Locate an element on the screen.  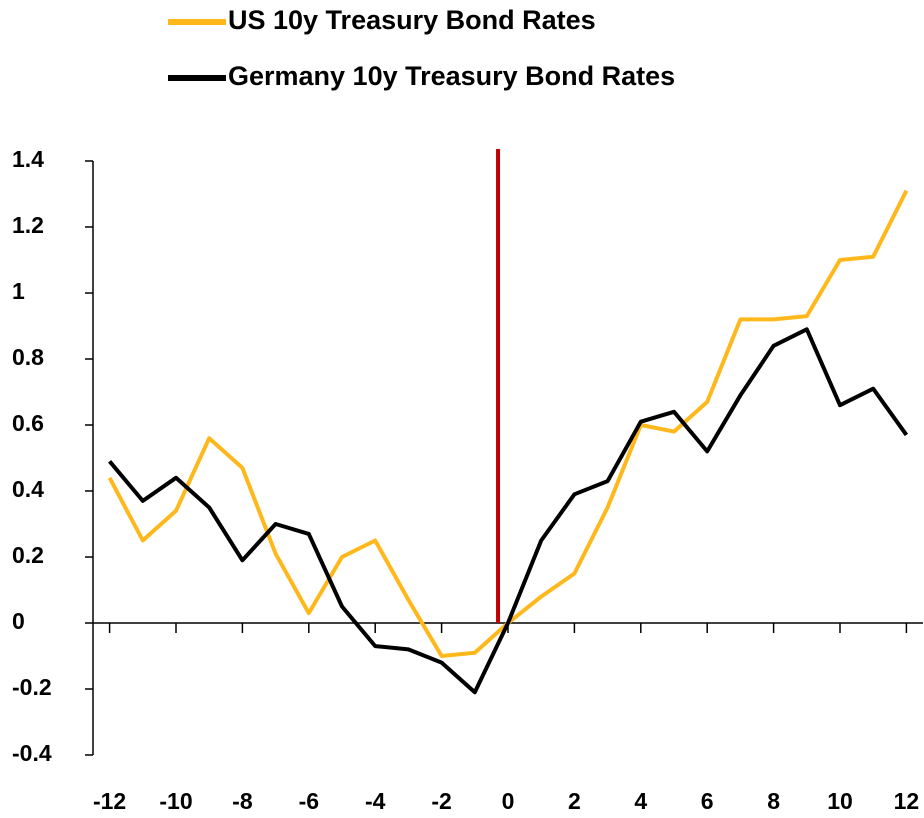
y-tick-label: 0.8 is located at coordinates (28, 357).